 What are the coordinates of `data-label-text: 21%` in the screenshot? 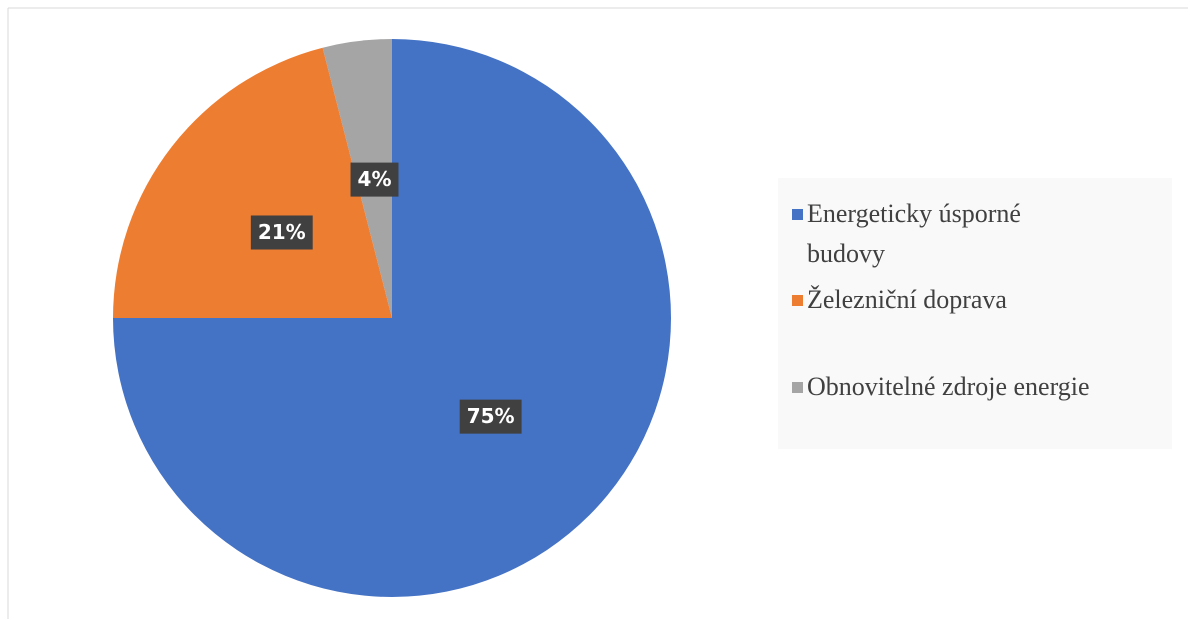 It's located at (282, 232).